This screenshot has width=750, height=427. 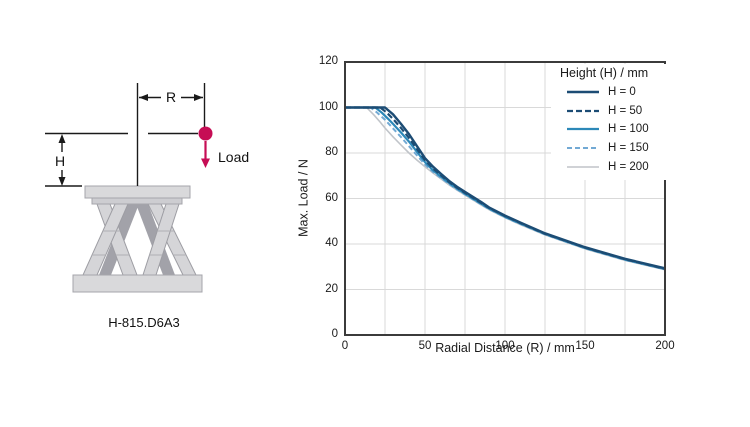 I want to click on x-tick-label: 0, so click(x=345, y=346).